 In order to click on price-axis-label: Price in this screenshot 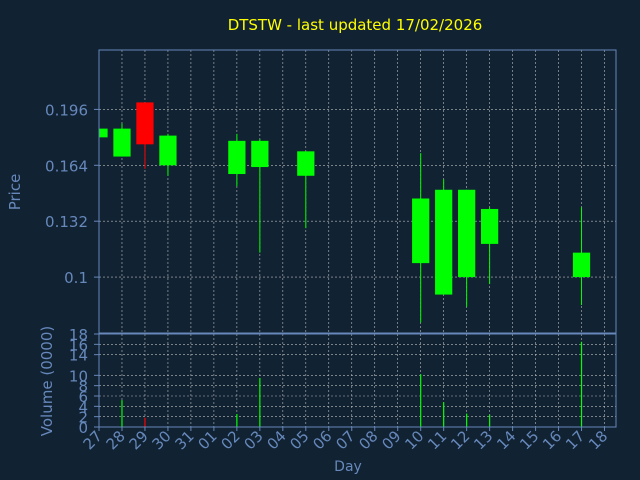, I will do `click(15, 192)`.